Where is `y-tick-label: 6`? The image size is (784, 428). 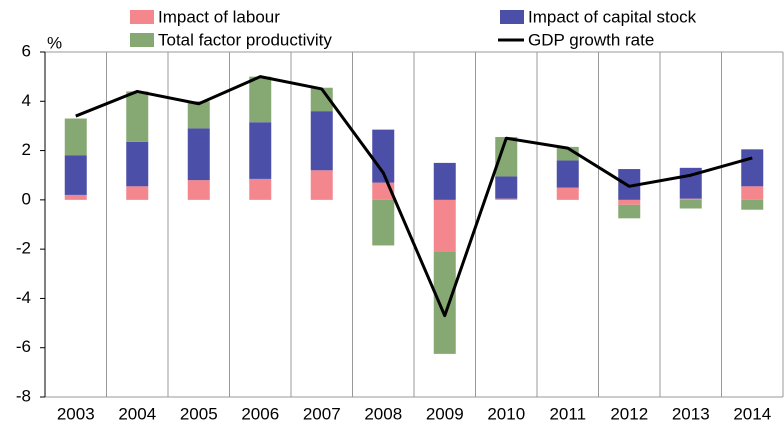 y-tick-label: 6 is located at coordinates (26, 50).